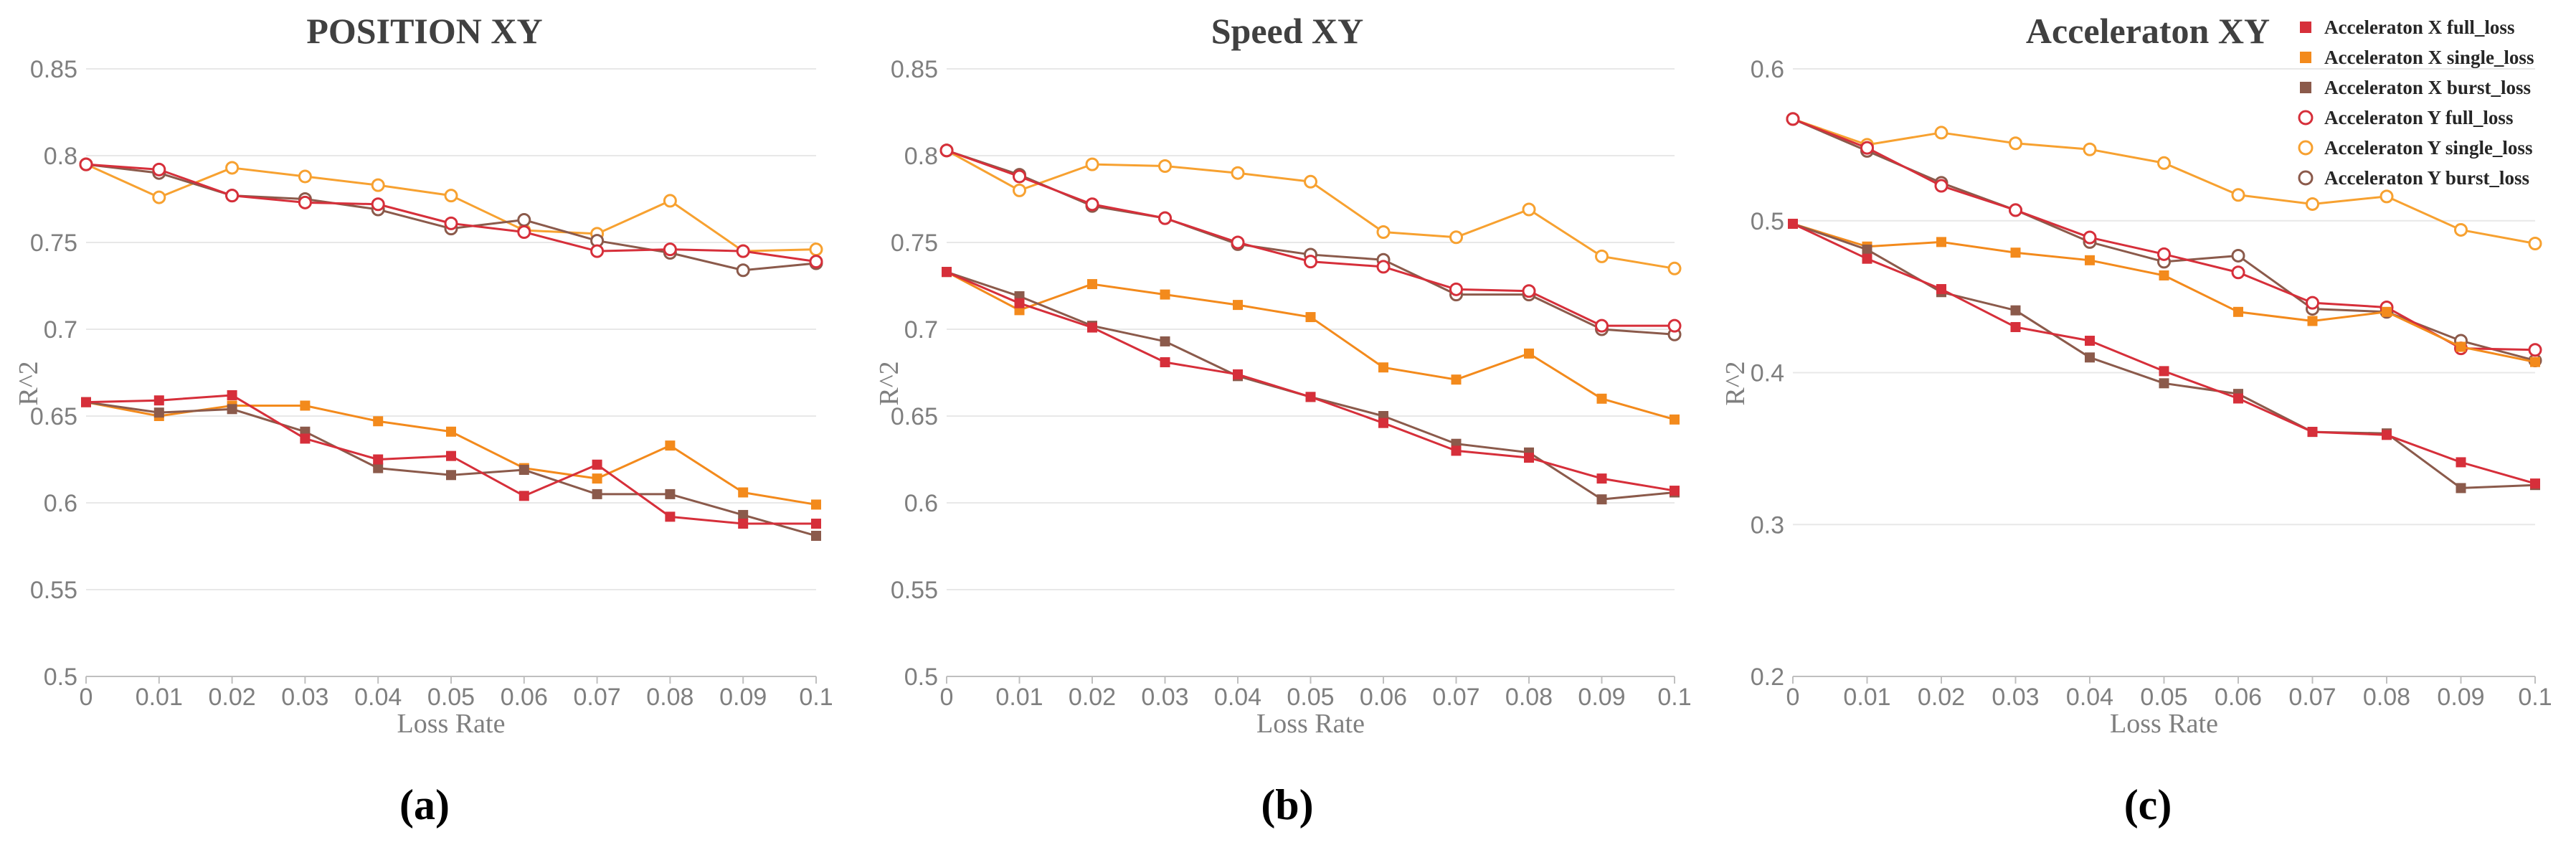 The height and width of the screenshot is (845, 2576). I want to click on legend-label: Acceleraton X single_loss, so click(2429, 58).